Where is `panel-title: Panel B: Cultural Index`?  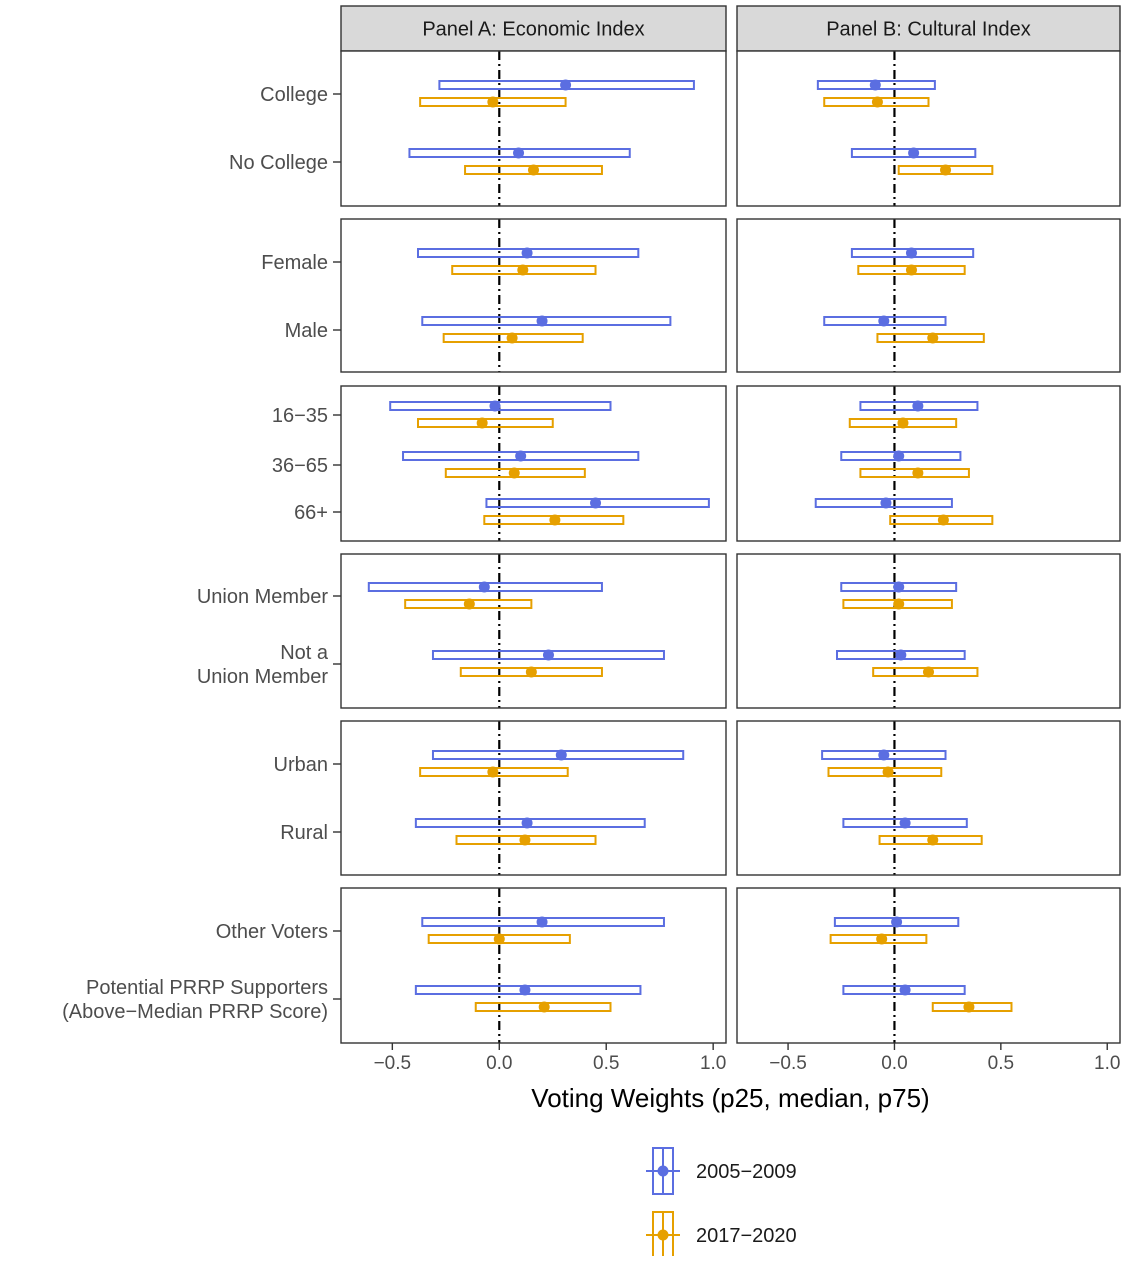 panel-title: Panel B: Cultural Index is located at coordinates (928, 30).